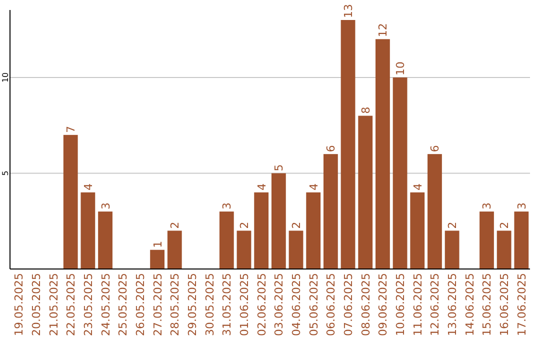 This screenshot has width=540, height=340. Describe the element at coordinates (365, 110) in the screenshot. I see `data-label: 8` at that location.